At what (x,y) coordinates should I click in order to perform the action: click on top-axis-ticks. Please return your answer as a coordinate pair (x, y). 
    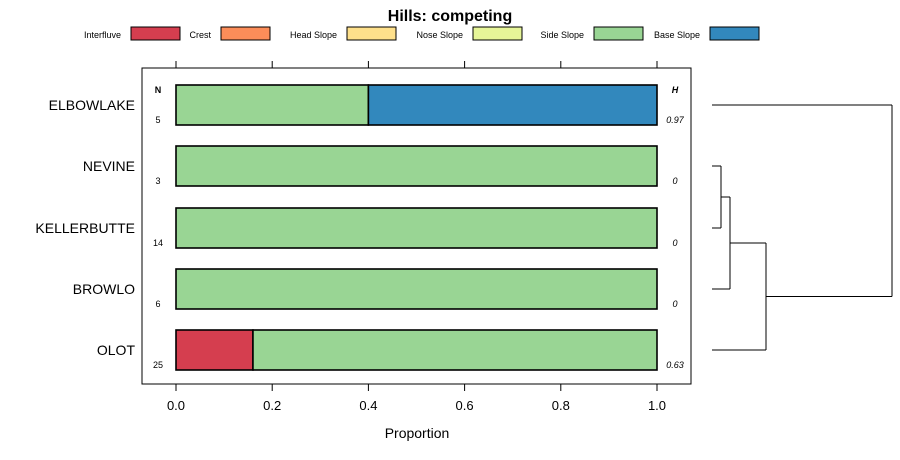
    Looking at the image, I should click on (416, 64).